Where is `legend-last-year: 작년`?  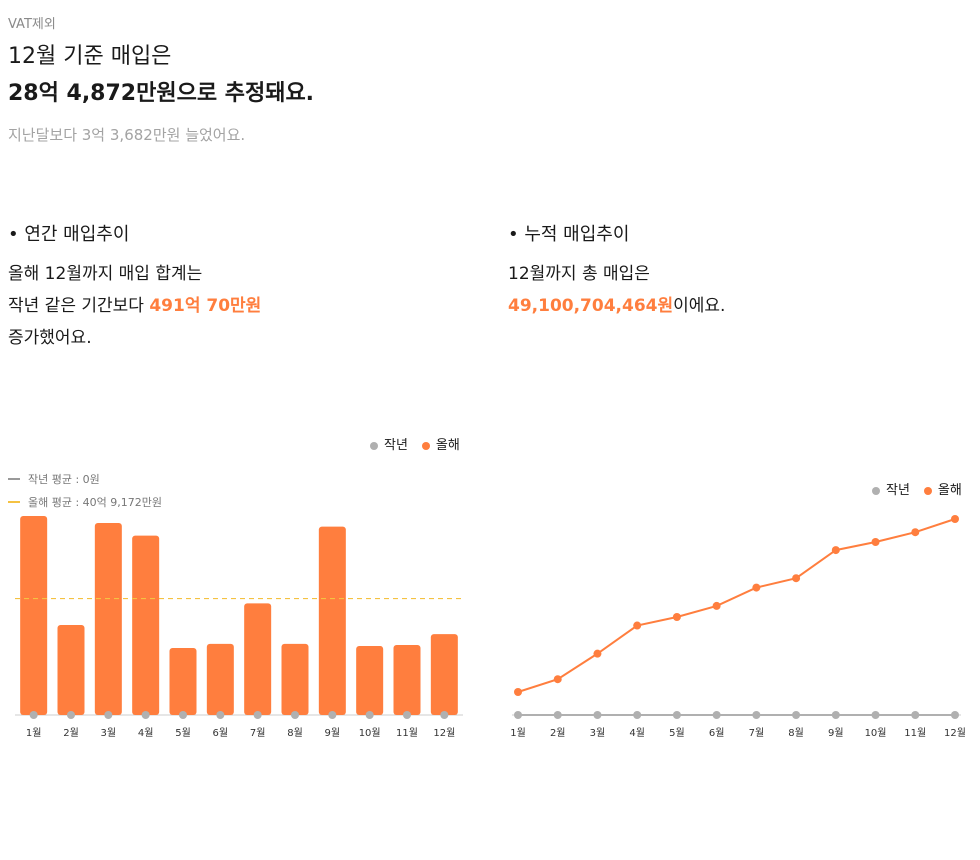
legend-last-year: 작년 is located at coordinates (389, 443).